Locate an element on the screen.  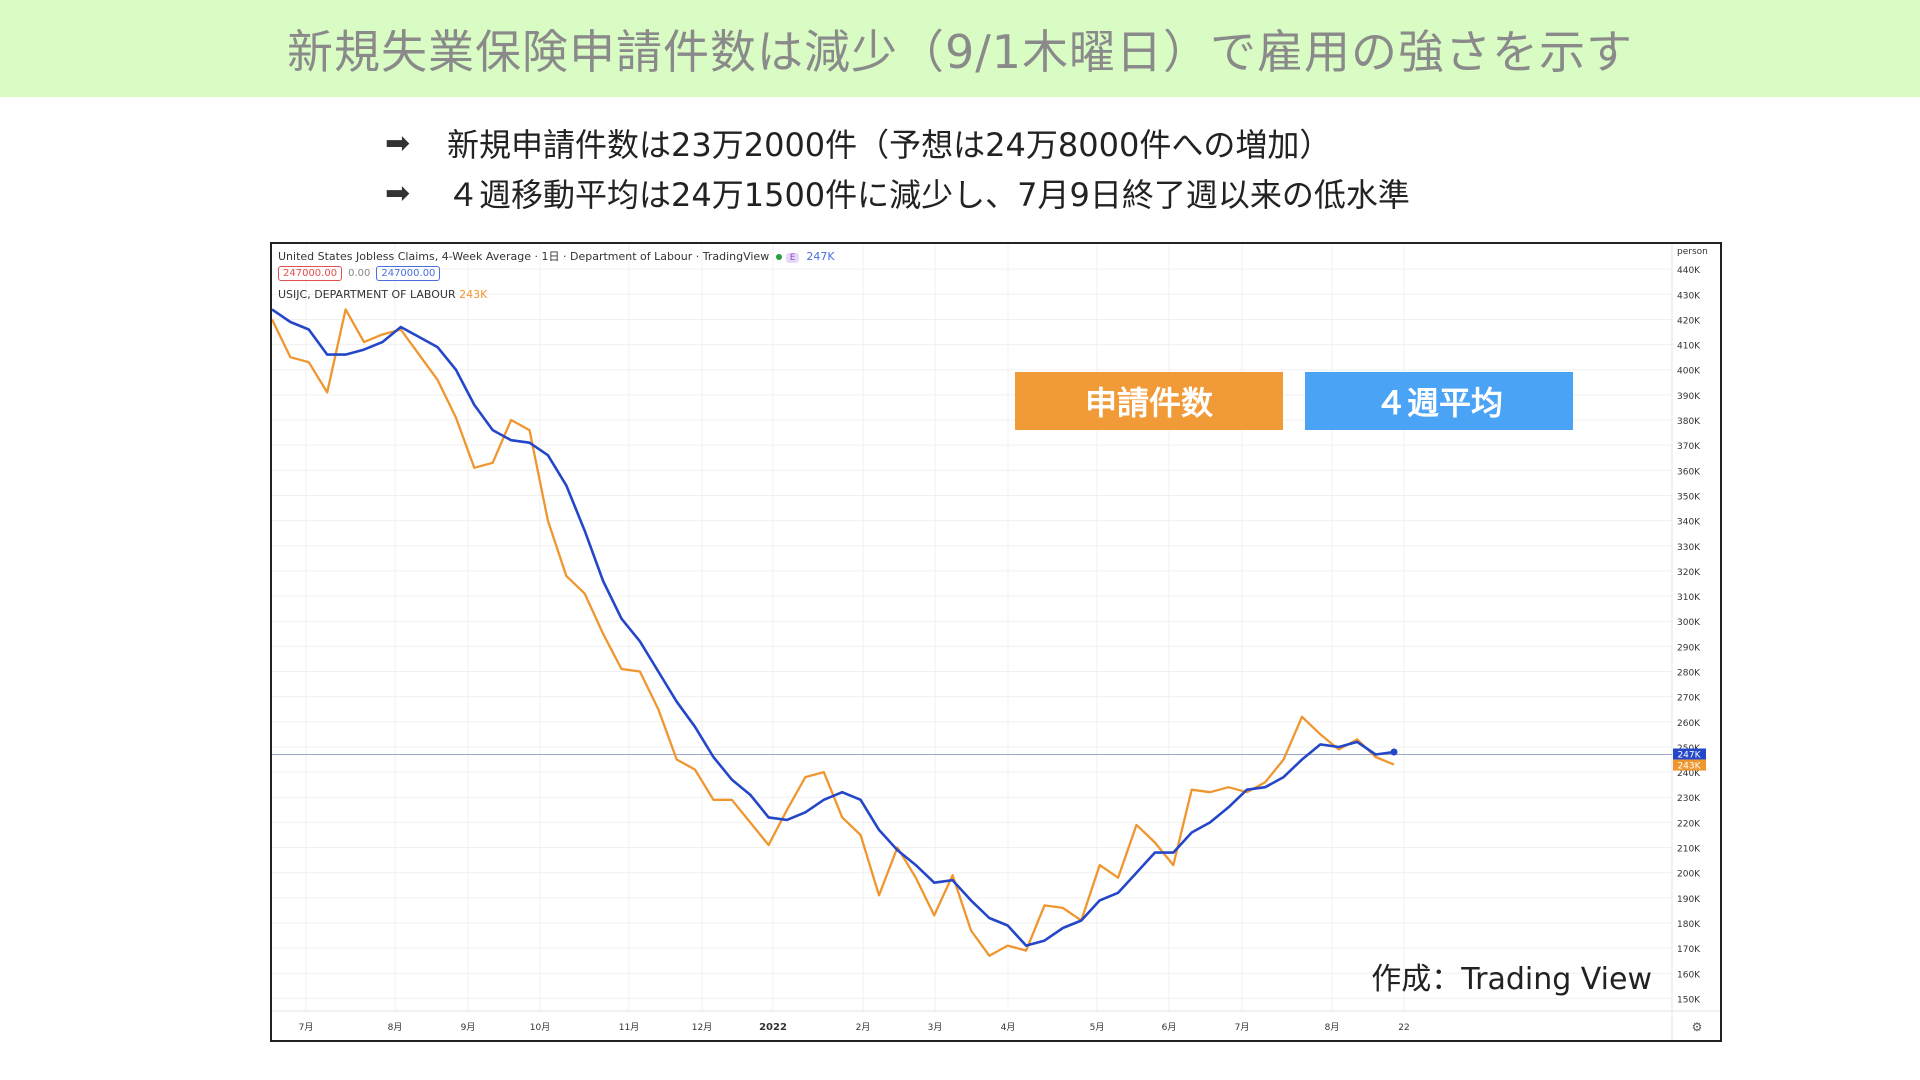
x-tick-label: 4月 is located at coordinates (1008, 1027).